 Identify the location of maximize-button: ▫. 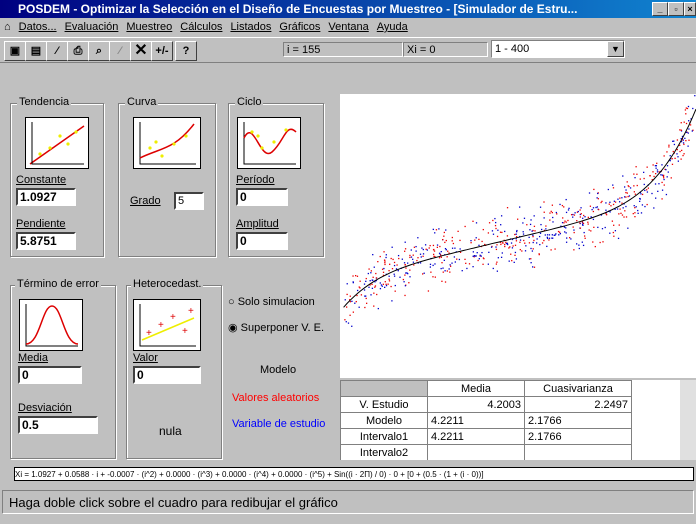
(676, 9).